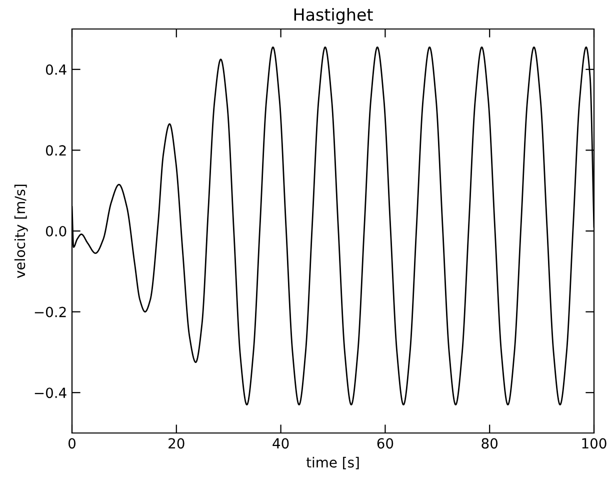 This screenshot has height=477, width=609. What do you see at coordinates (176, 443) in the screenshot?
I see `x-tick-label: 20` at bounding box center [176, 443].